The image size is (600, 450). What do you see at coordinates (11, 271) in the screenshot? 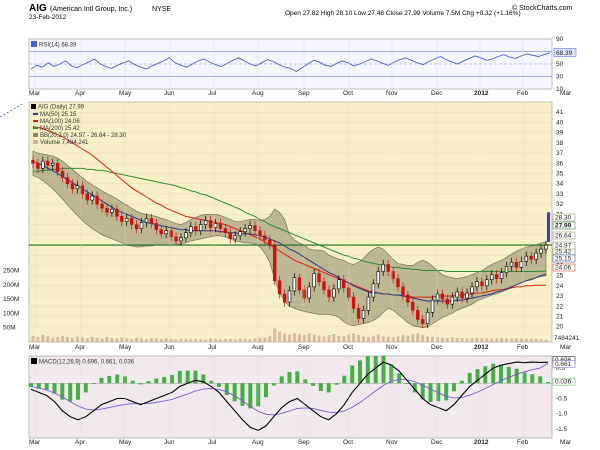
I see `volume-tick-label: 250M` at bounding box center [11, 271].